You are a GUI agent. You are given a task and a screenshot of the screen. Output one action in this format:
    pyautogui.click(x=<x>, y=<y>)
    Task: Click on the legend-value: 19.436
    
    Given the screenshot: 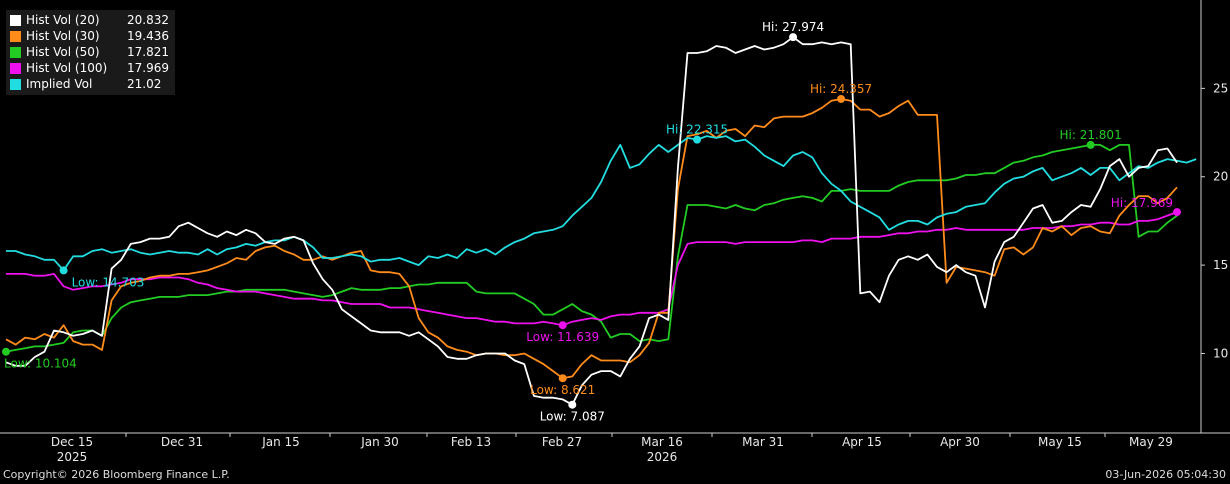 What is the action you would take?
    pyautogui.click(x=148, y=36)
    